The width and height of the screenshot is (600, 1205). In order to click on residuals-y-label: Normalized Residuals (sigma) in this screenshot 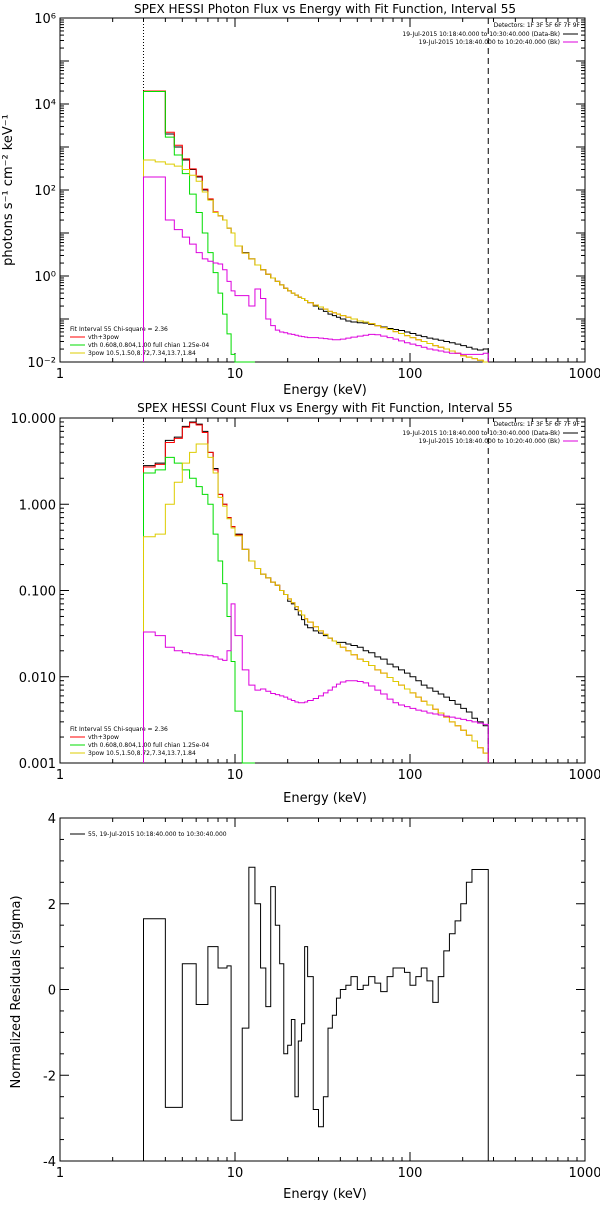, I will do `click(16, 991)`.